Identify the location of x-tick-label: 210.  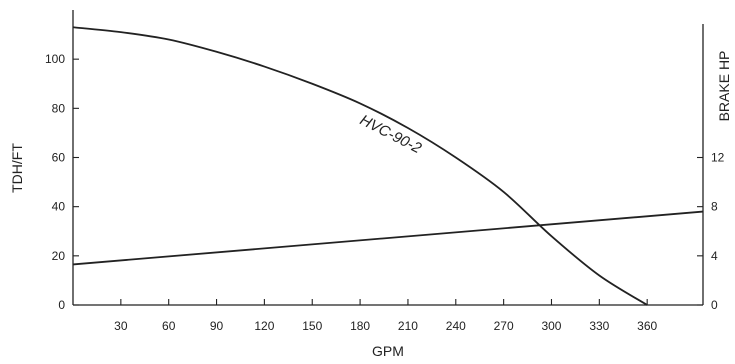
(408, 326).